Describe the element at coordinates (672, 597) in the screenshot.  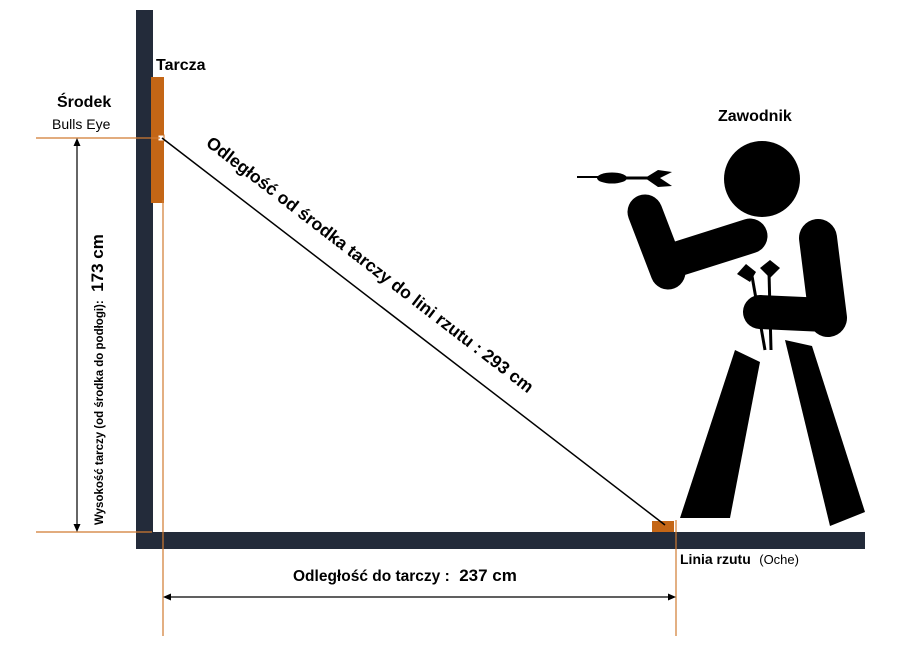
I see `distance-arrow-right` at that location.